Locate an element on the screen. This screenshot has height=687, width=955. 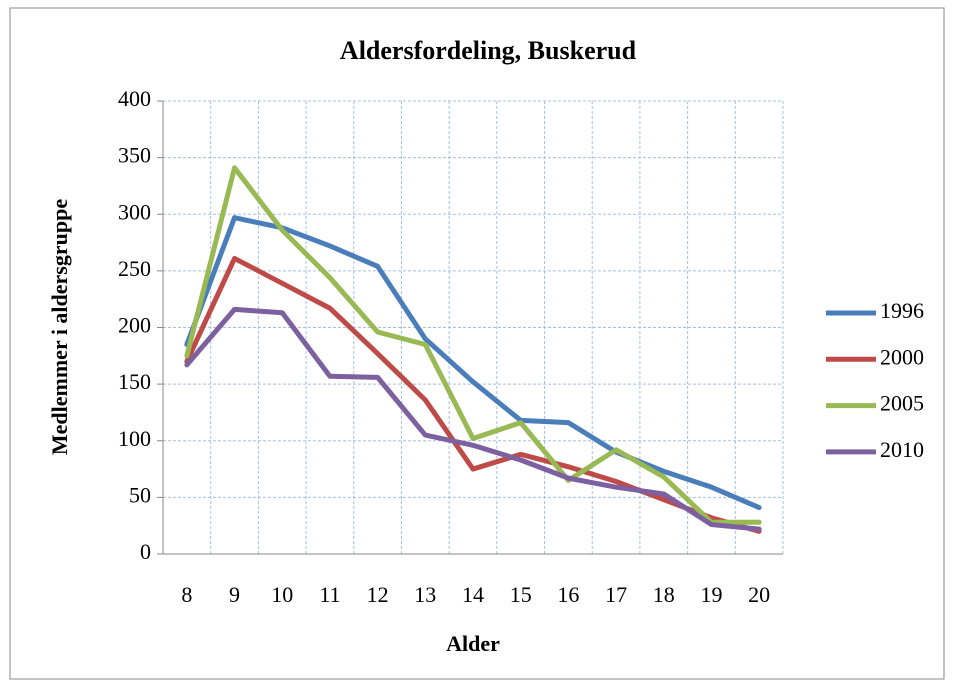
x-tick-label: 16 is located at coordinates (568, 594).